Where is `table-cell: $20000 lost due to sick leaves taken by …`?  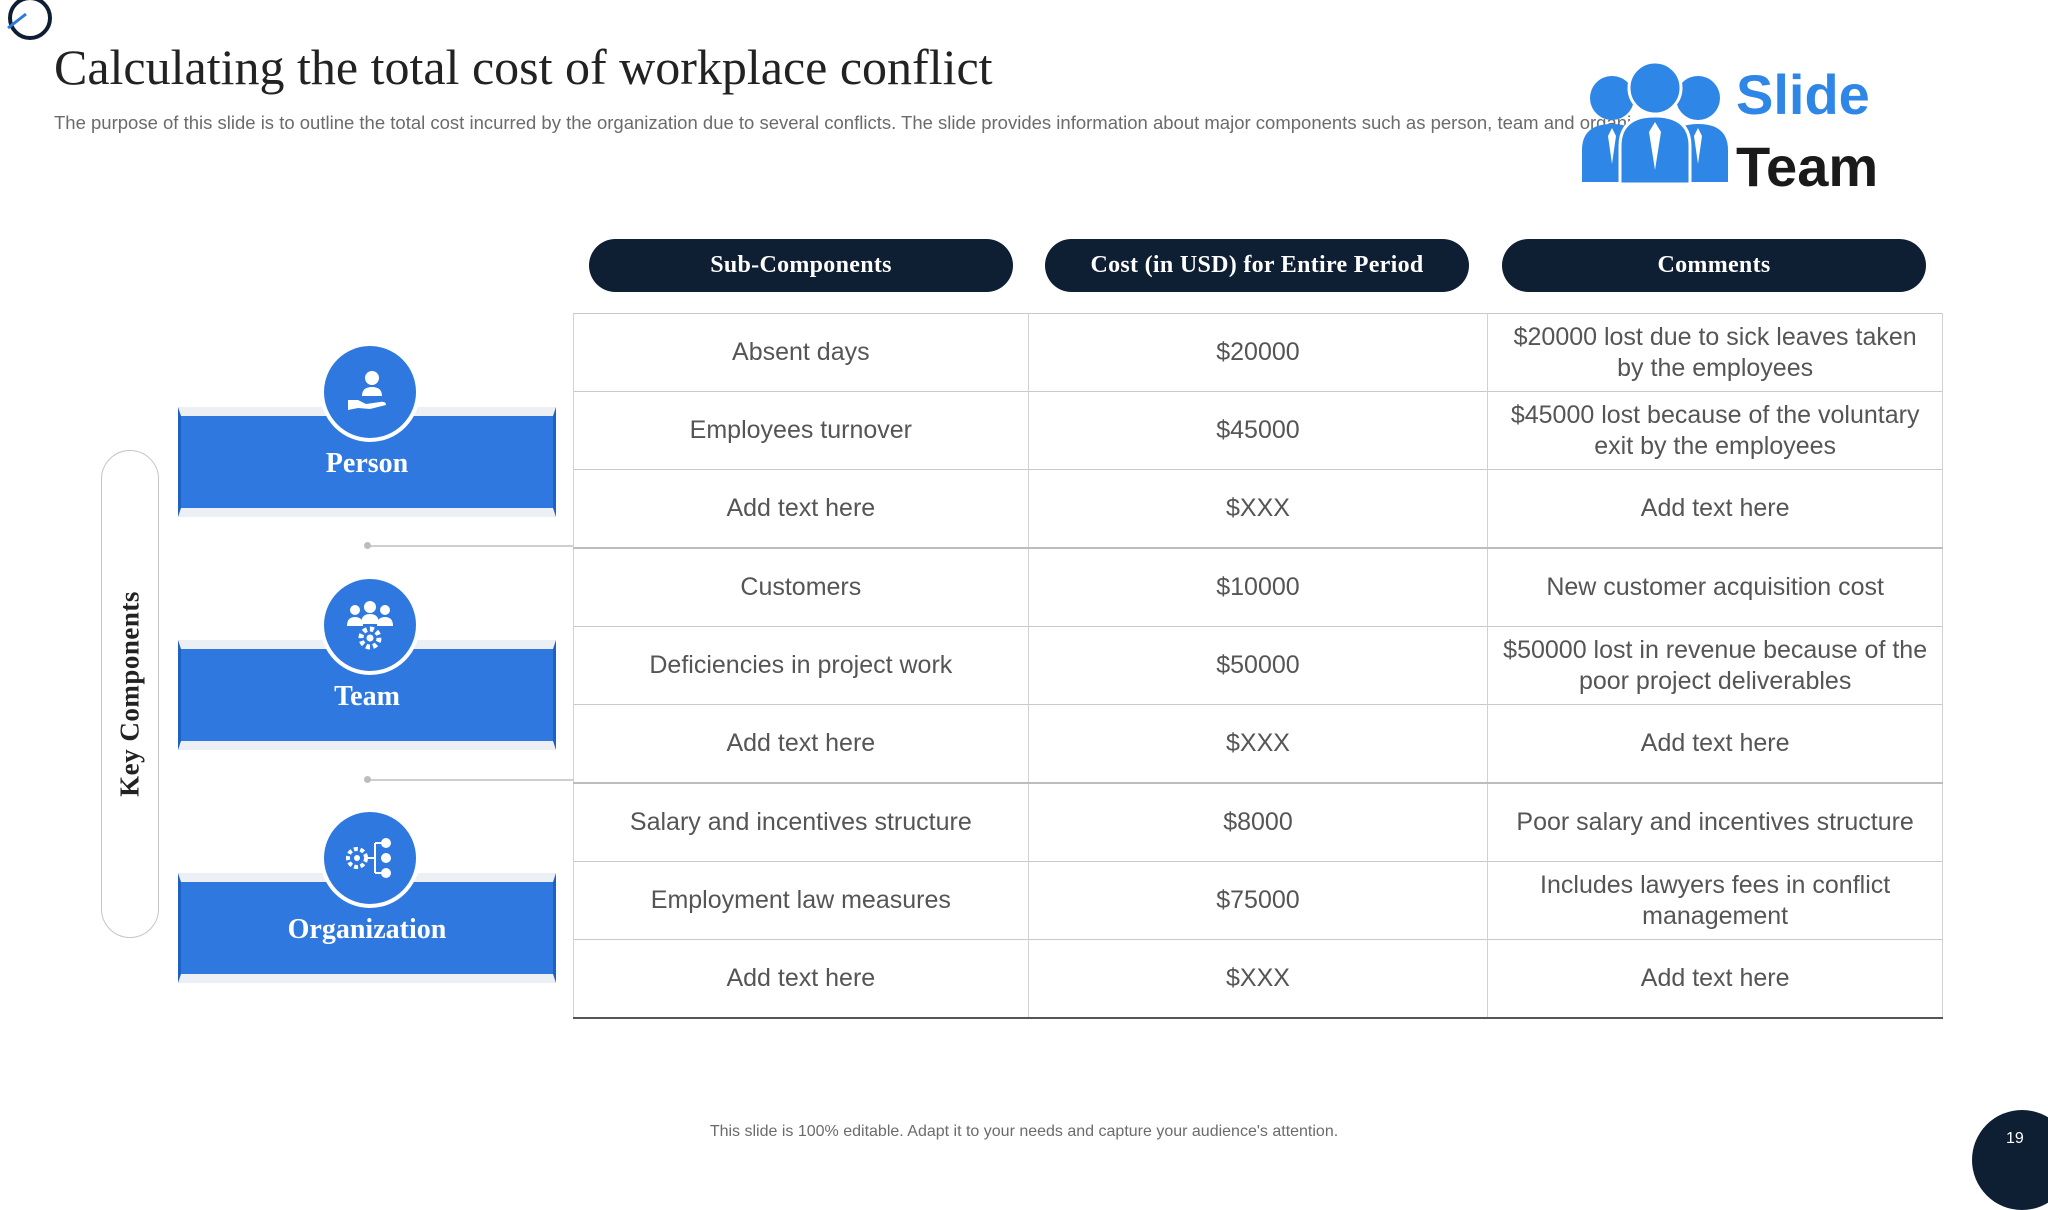
table-cell: $20000 lost due to sick leaves taken by … is located at coordinates (1715, 352).